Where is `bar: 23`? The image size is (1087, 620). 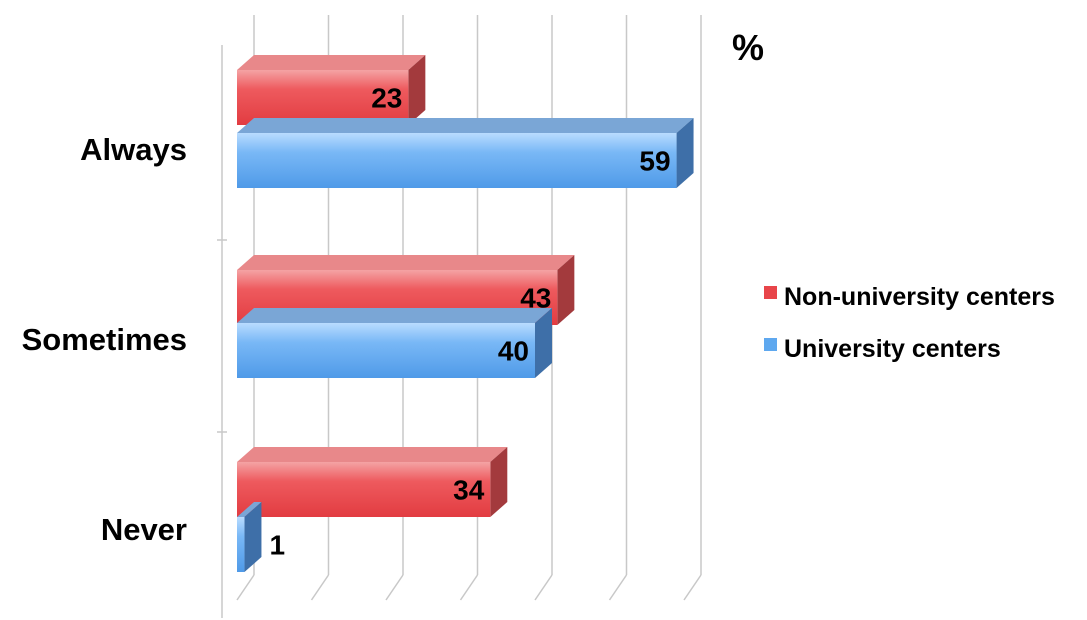
bar: 23 is located at coordinates (331, 90).